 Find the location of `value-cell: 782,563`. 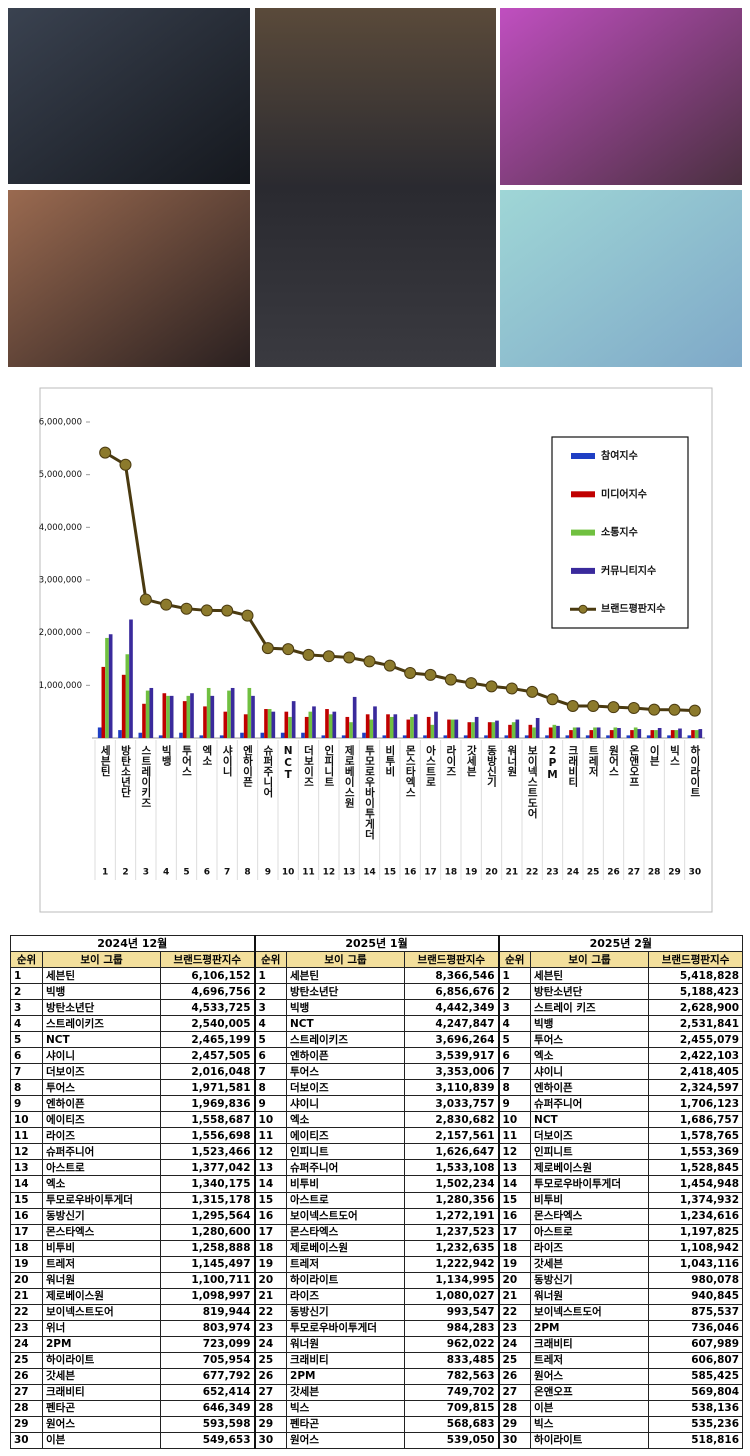

value-cell: 782,563 is located at coordinates (452, 1376).